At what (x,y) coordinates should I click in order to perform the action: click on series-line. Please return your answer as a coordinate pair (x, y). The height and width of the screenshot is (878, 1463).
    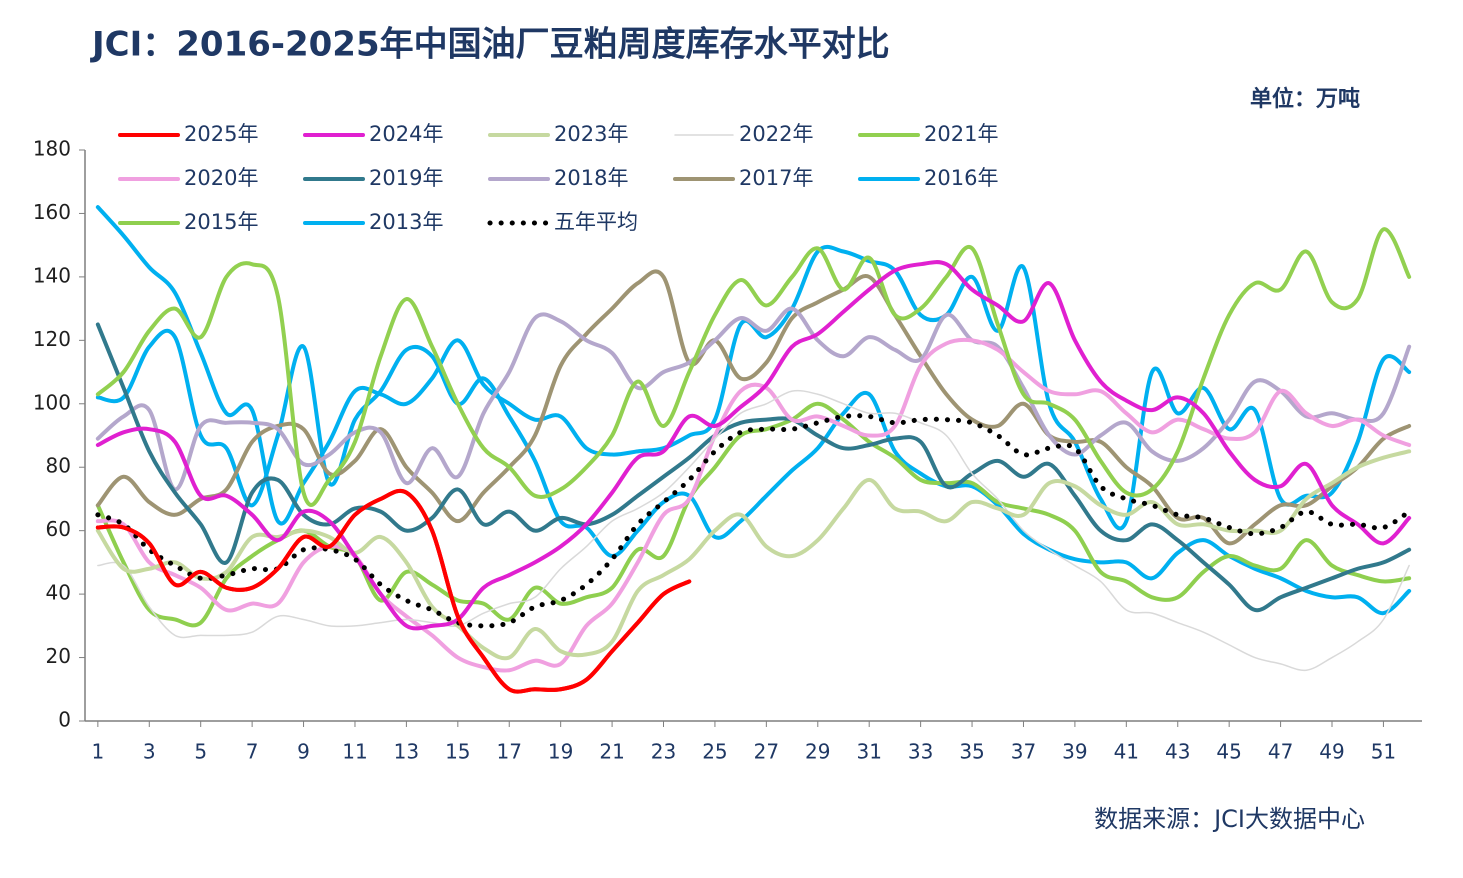
    Looking at the image, I should click on (393, 591).